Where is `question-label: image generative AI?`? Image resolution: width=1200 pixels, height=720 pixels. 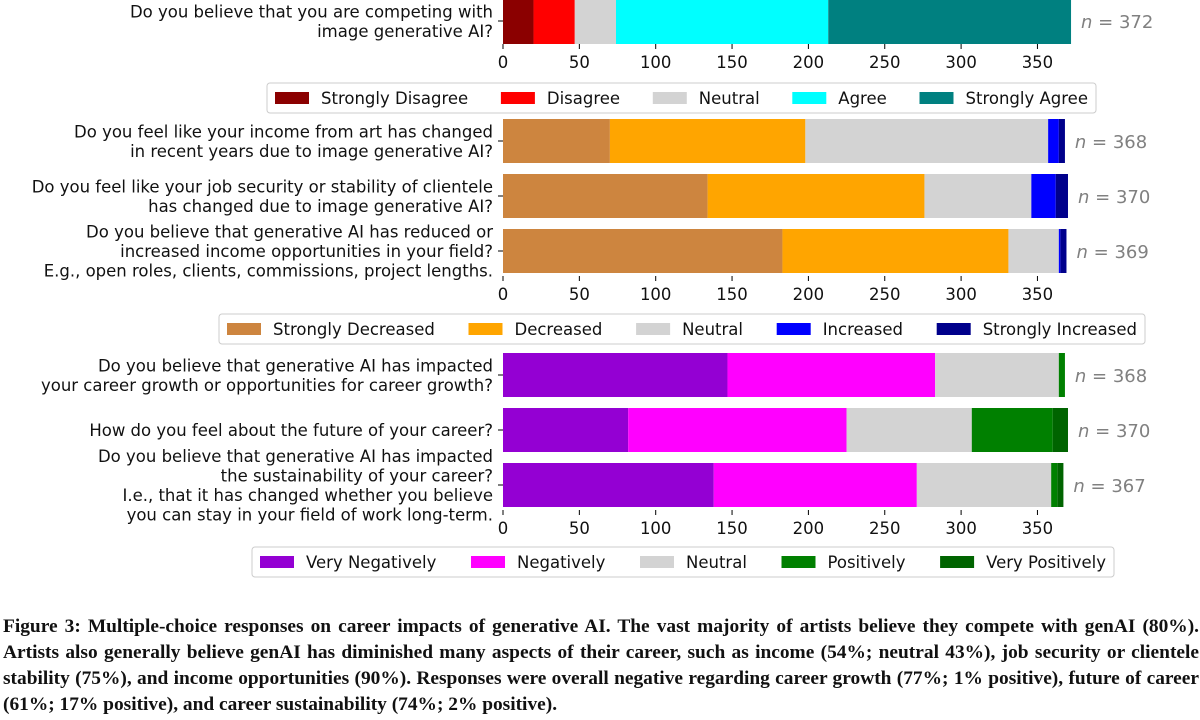
question-label: image generative AI? is located at coordinates (405, 31).